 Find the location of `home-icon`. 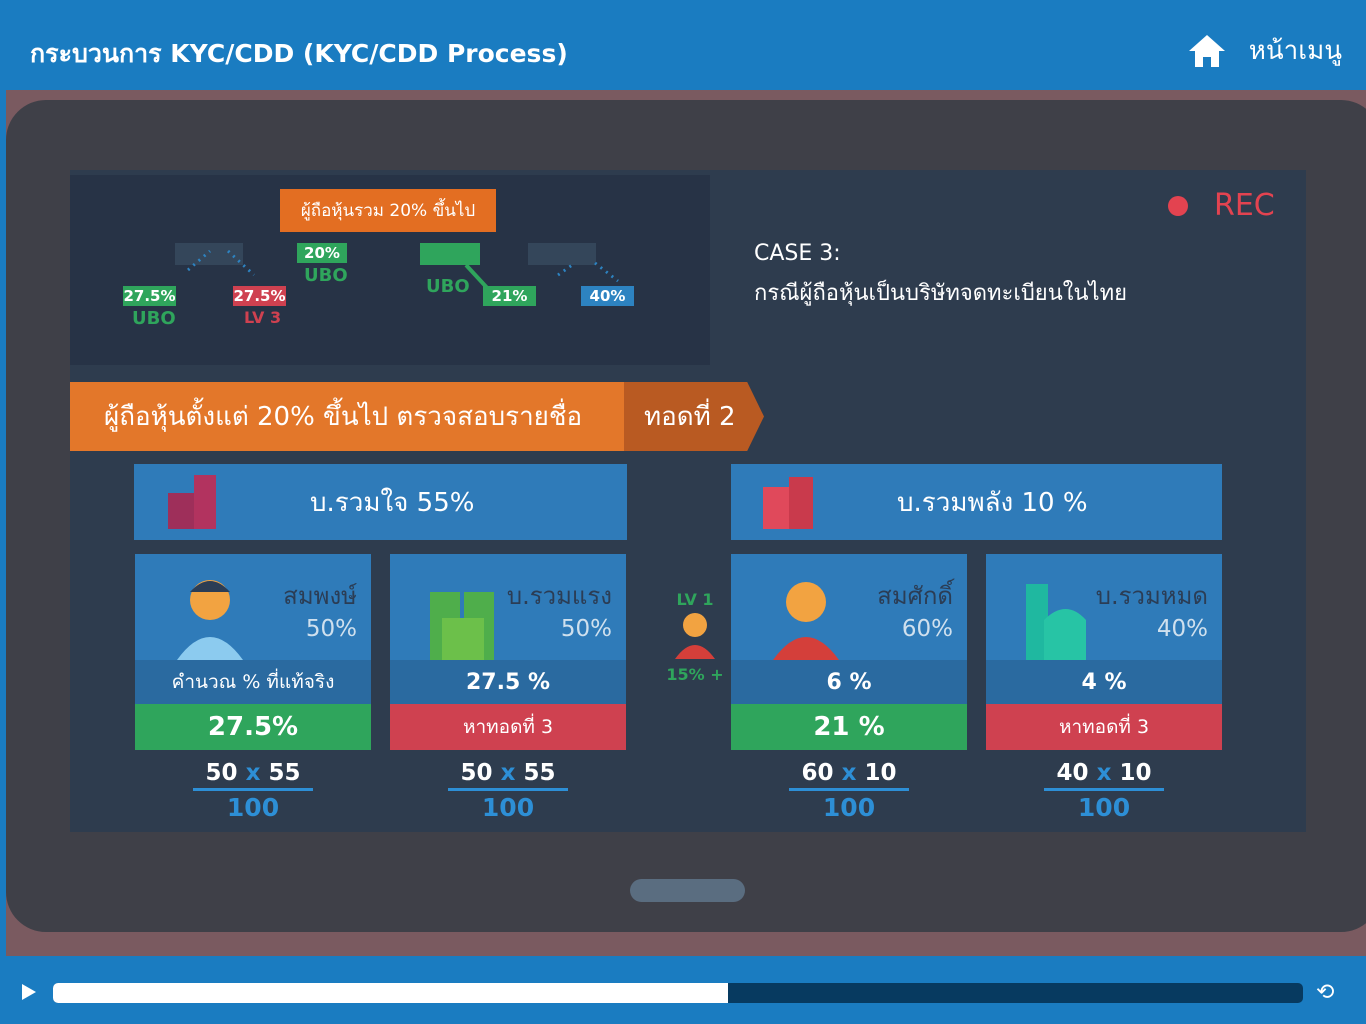

home-icon is located at coordinates (1206, 50).